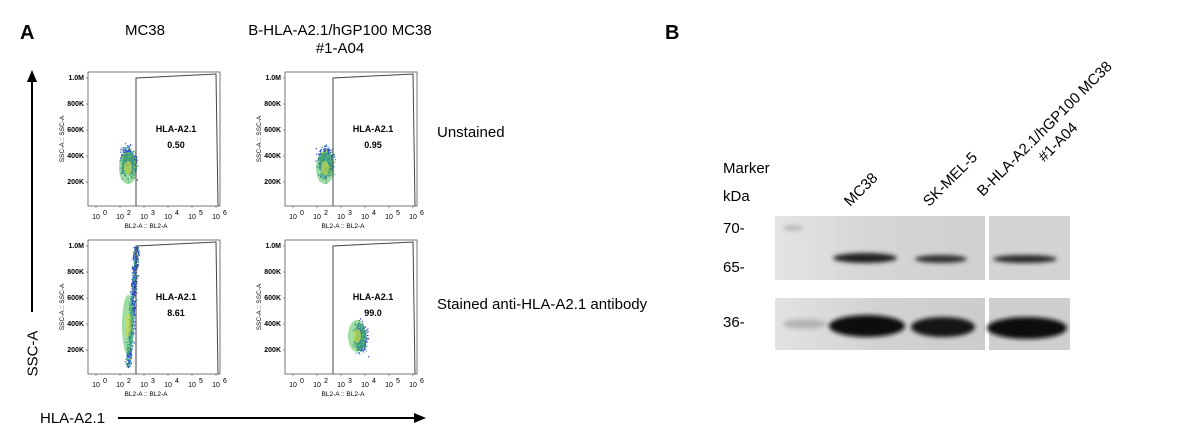 This screenshot has height=434, width=1188. Describe the element at coordinates (734, 228) in the screenshot. I see `size-marker-70: 70-` at that location.